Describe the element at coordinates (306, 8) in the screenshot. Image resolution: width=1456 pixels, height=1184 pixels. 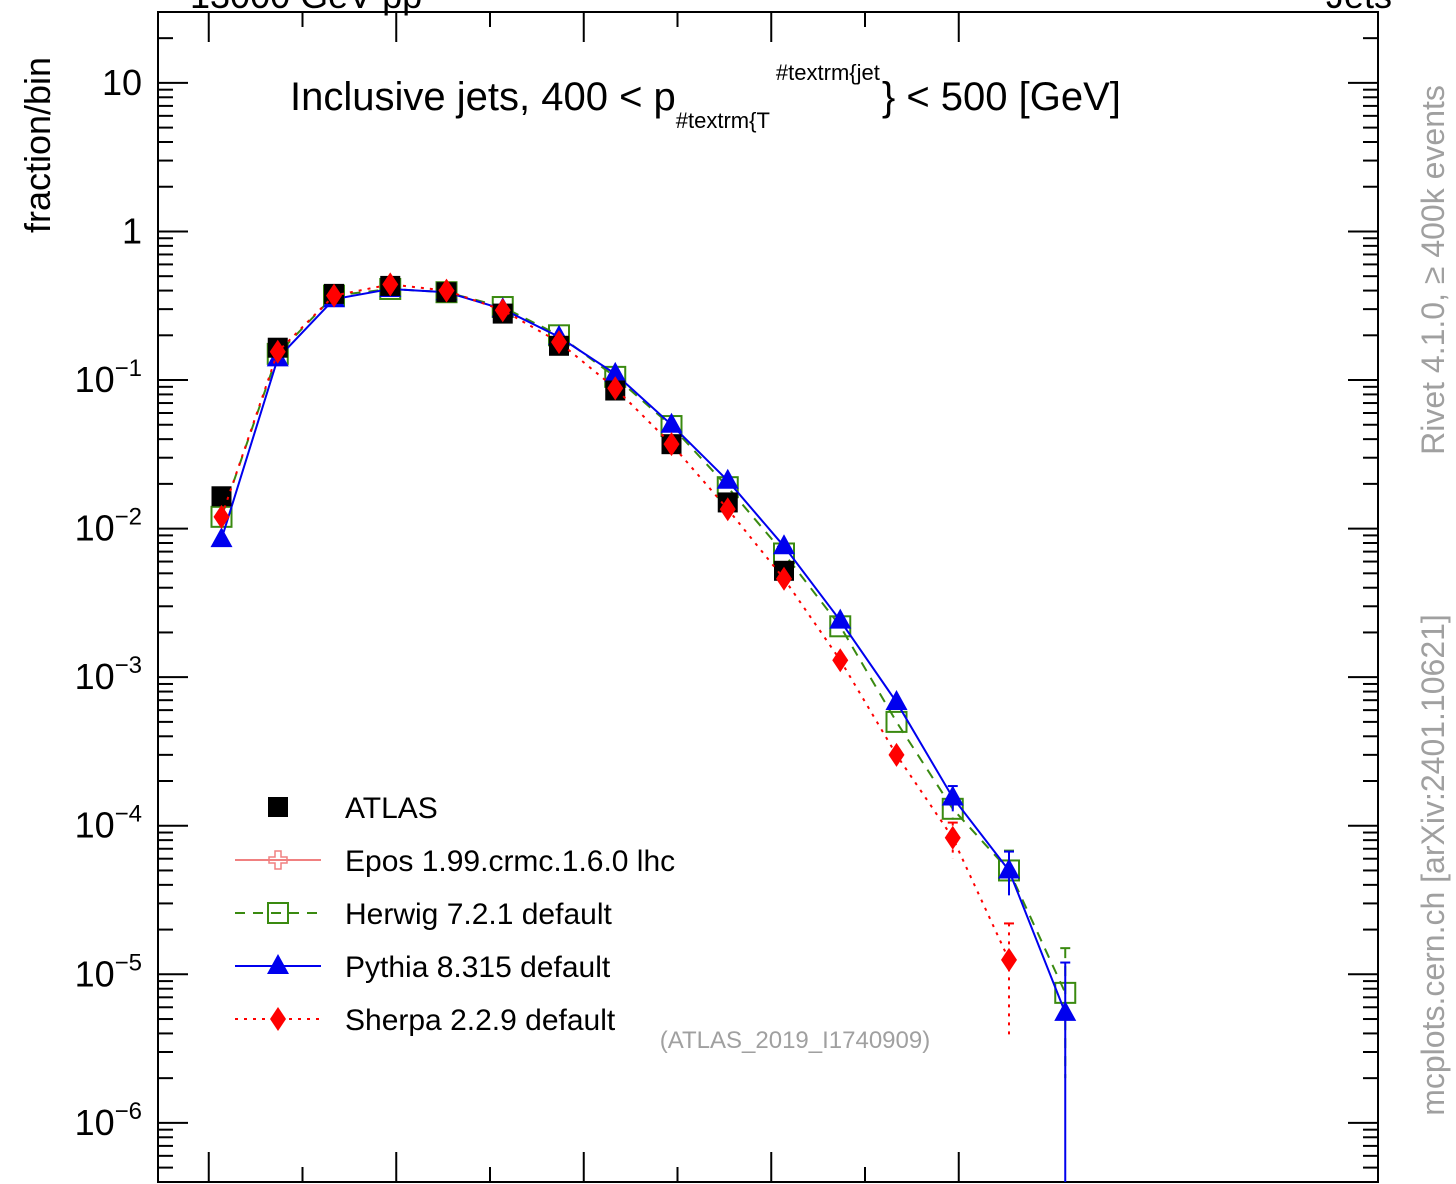
I see `header-left-text: 13000 GeV pp` at that location.